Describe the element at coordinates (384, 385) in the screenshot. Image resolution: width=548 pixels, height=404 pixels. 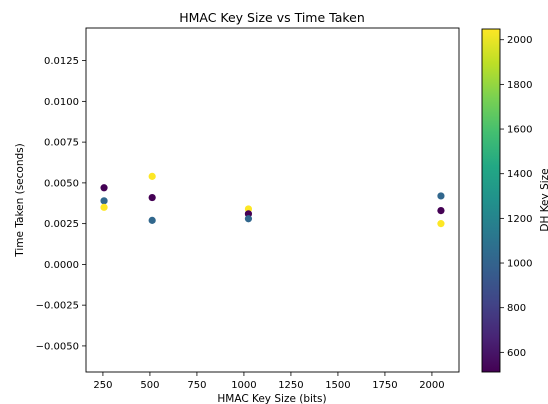
I see `x-tick-label: 1750` at that location.